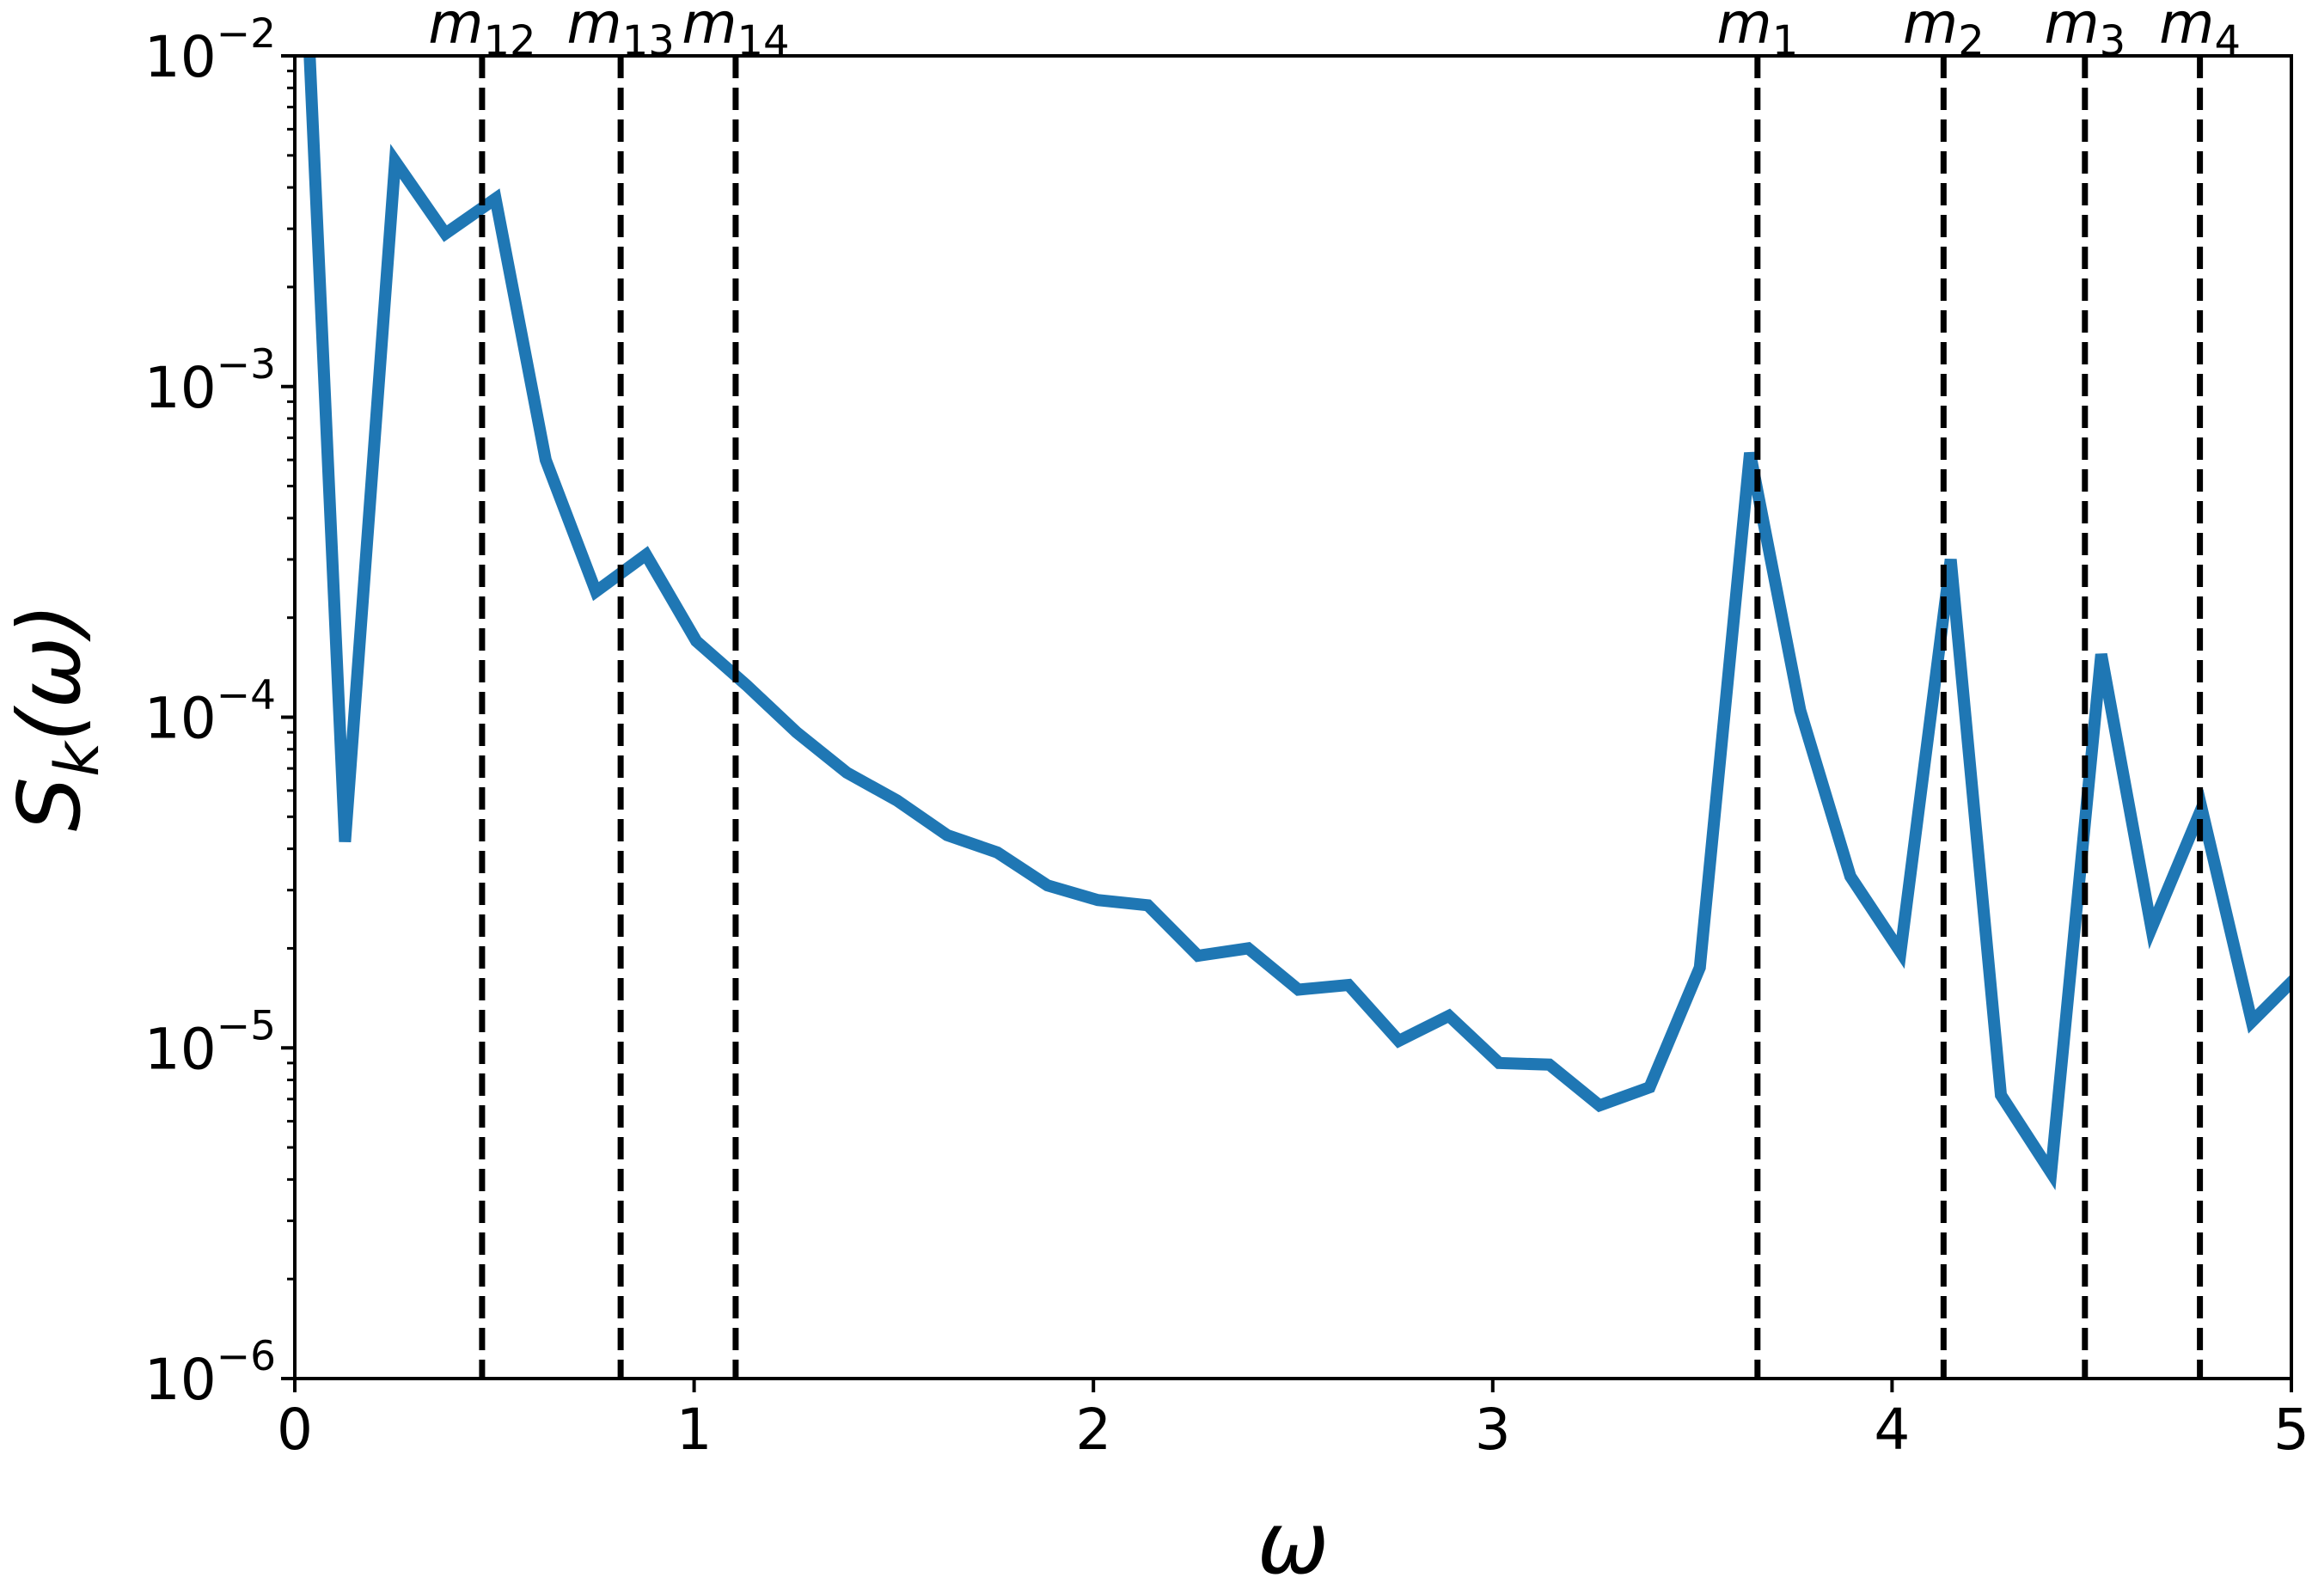  What do you see at coordinates (1093, 1430) in the screenshot?
I see `x-tick-label: 2` at bounding box center [1093, 1430].